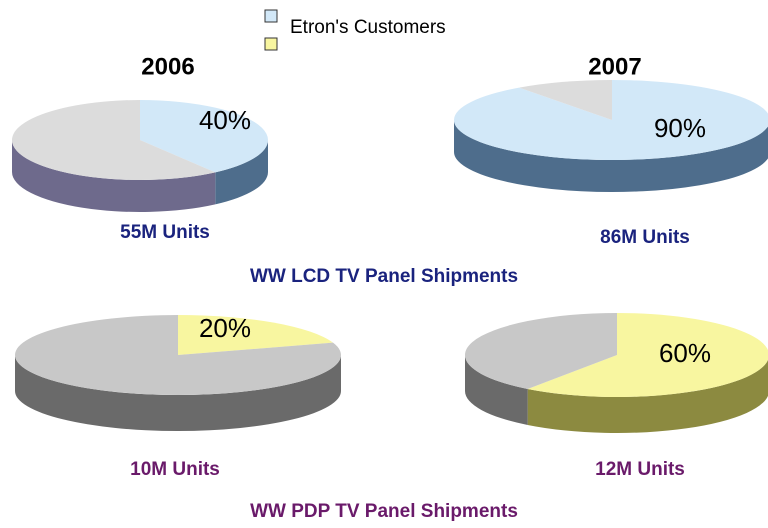 This screenshot has height=528, width=768. Describe the element at coordinates (640, 469) in the screenshot. I see `caption: 12M Units` at that location.